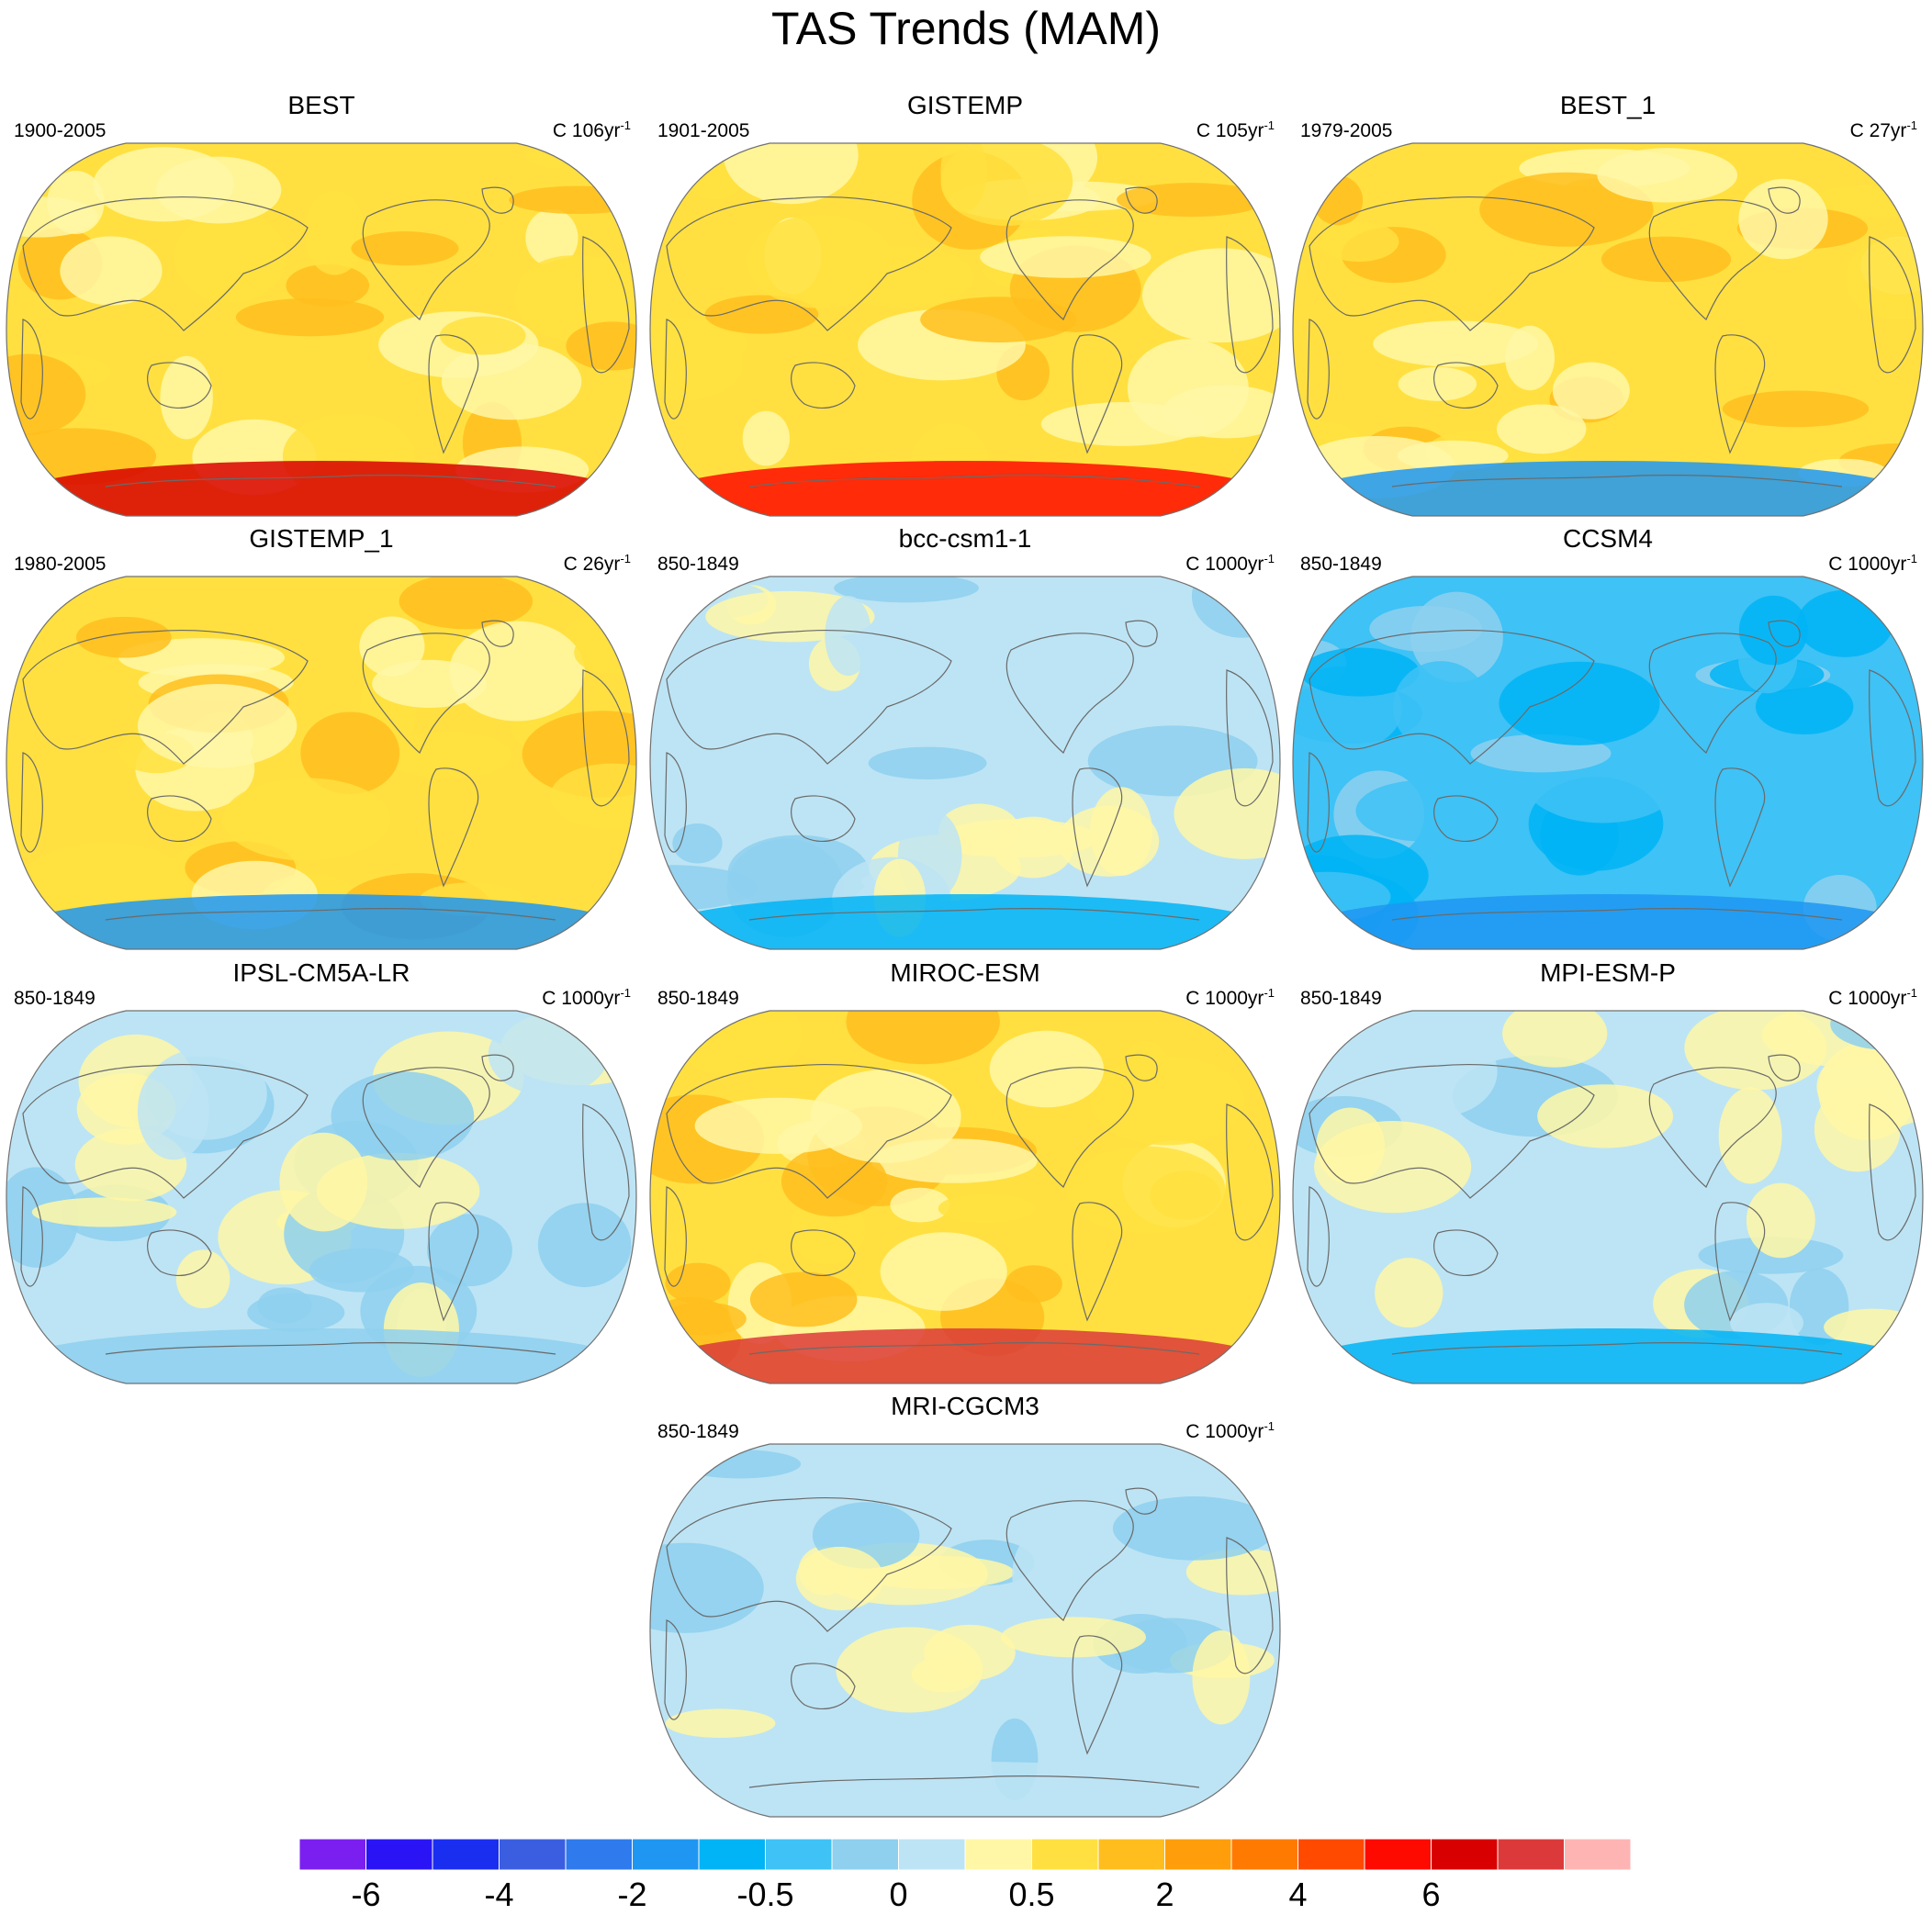 This screenshot has height=1915, width=1932. I want to click on map-panel-gistemp: GISTEMP 1901-2005 C 105yr-1, so click(965, 305).